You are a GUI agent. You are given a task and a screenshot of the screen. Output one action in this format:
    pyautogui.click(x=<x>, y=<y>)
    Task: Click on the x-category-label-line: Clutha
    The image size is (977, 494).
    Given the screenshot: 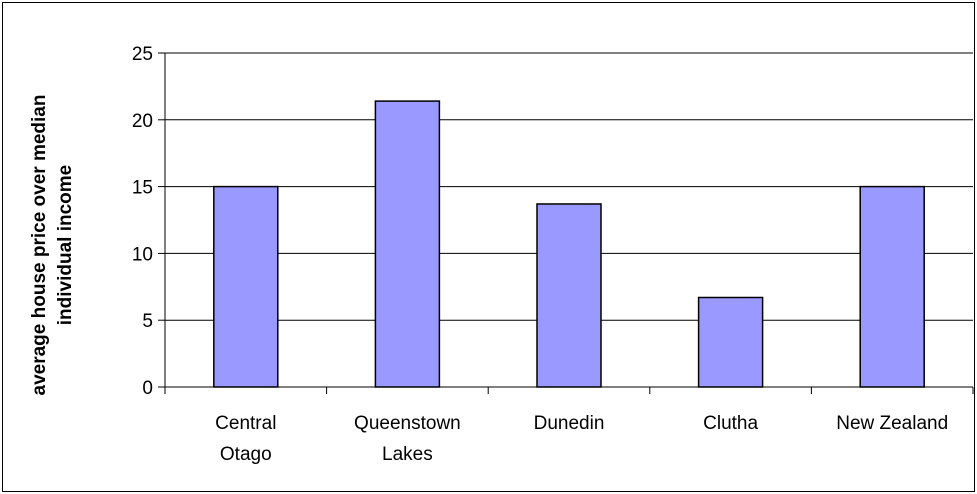 What is the action you would take?
    pyautogui.click(x=730, y=423)
    